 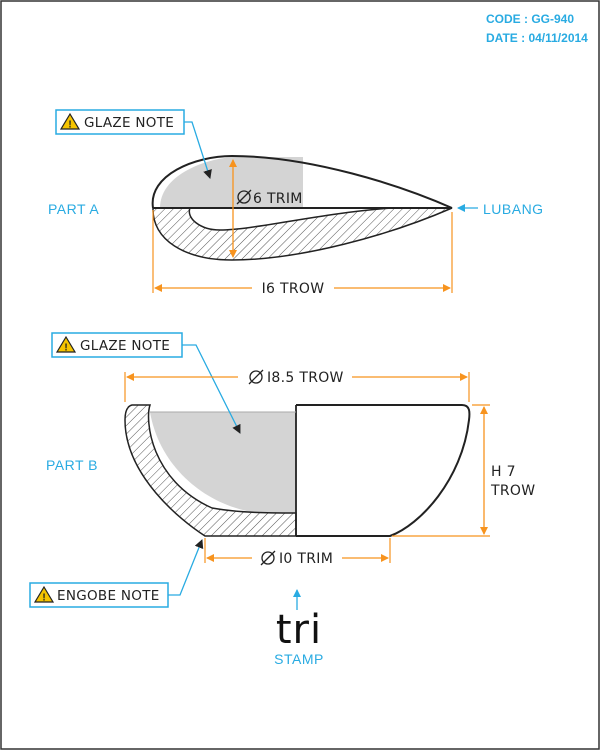 I want to click on part-a-label: PART A, so click(x=73, y=209).